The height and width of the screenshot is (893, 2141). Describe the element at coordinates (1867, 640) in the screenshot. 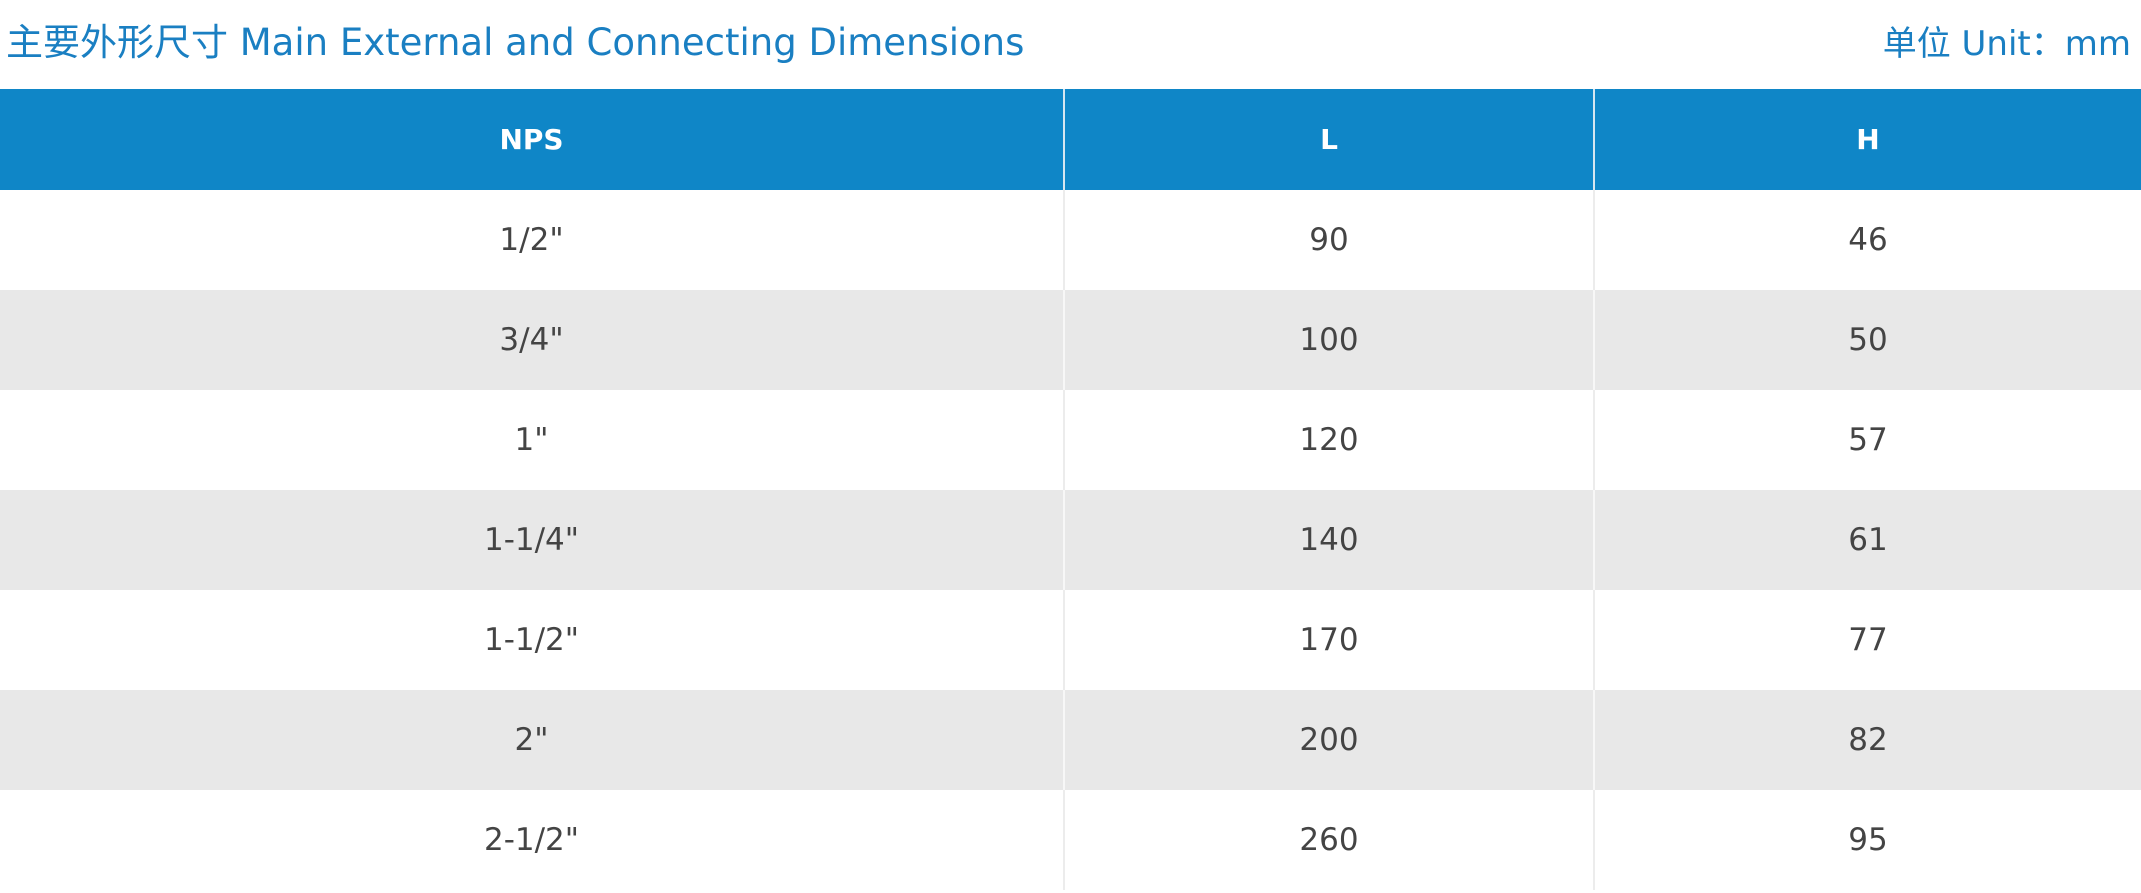

I see `cell-h: 77` at that location.